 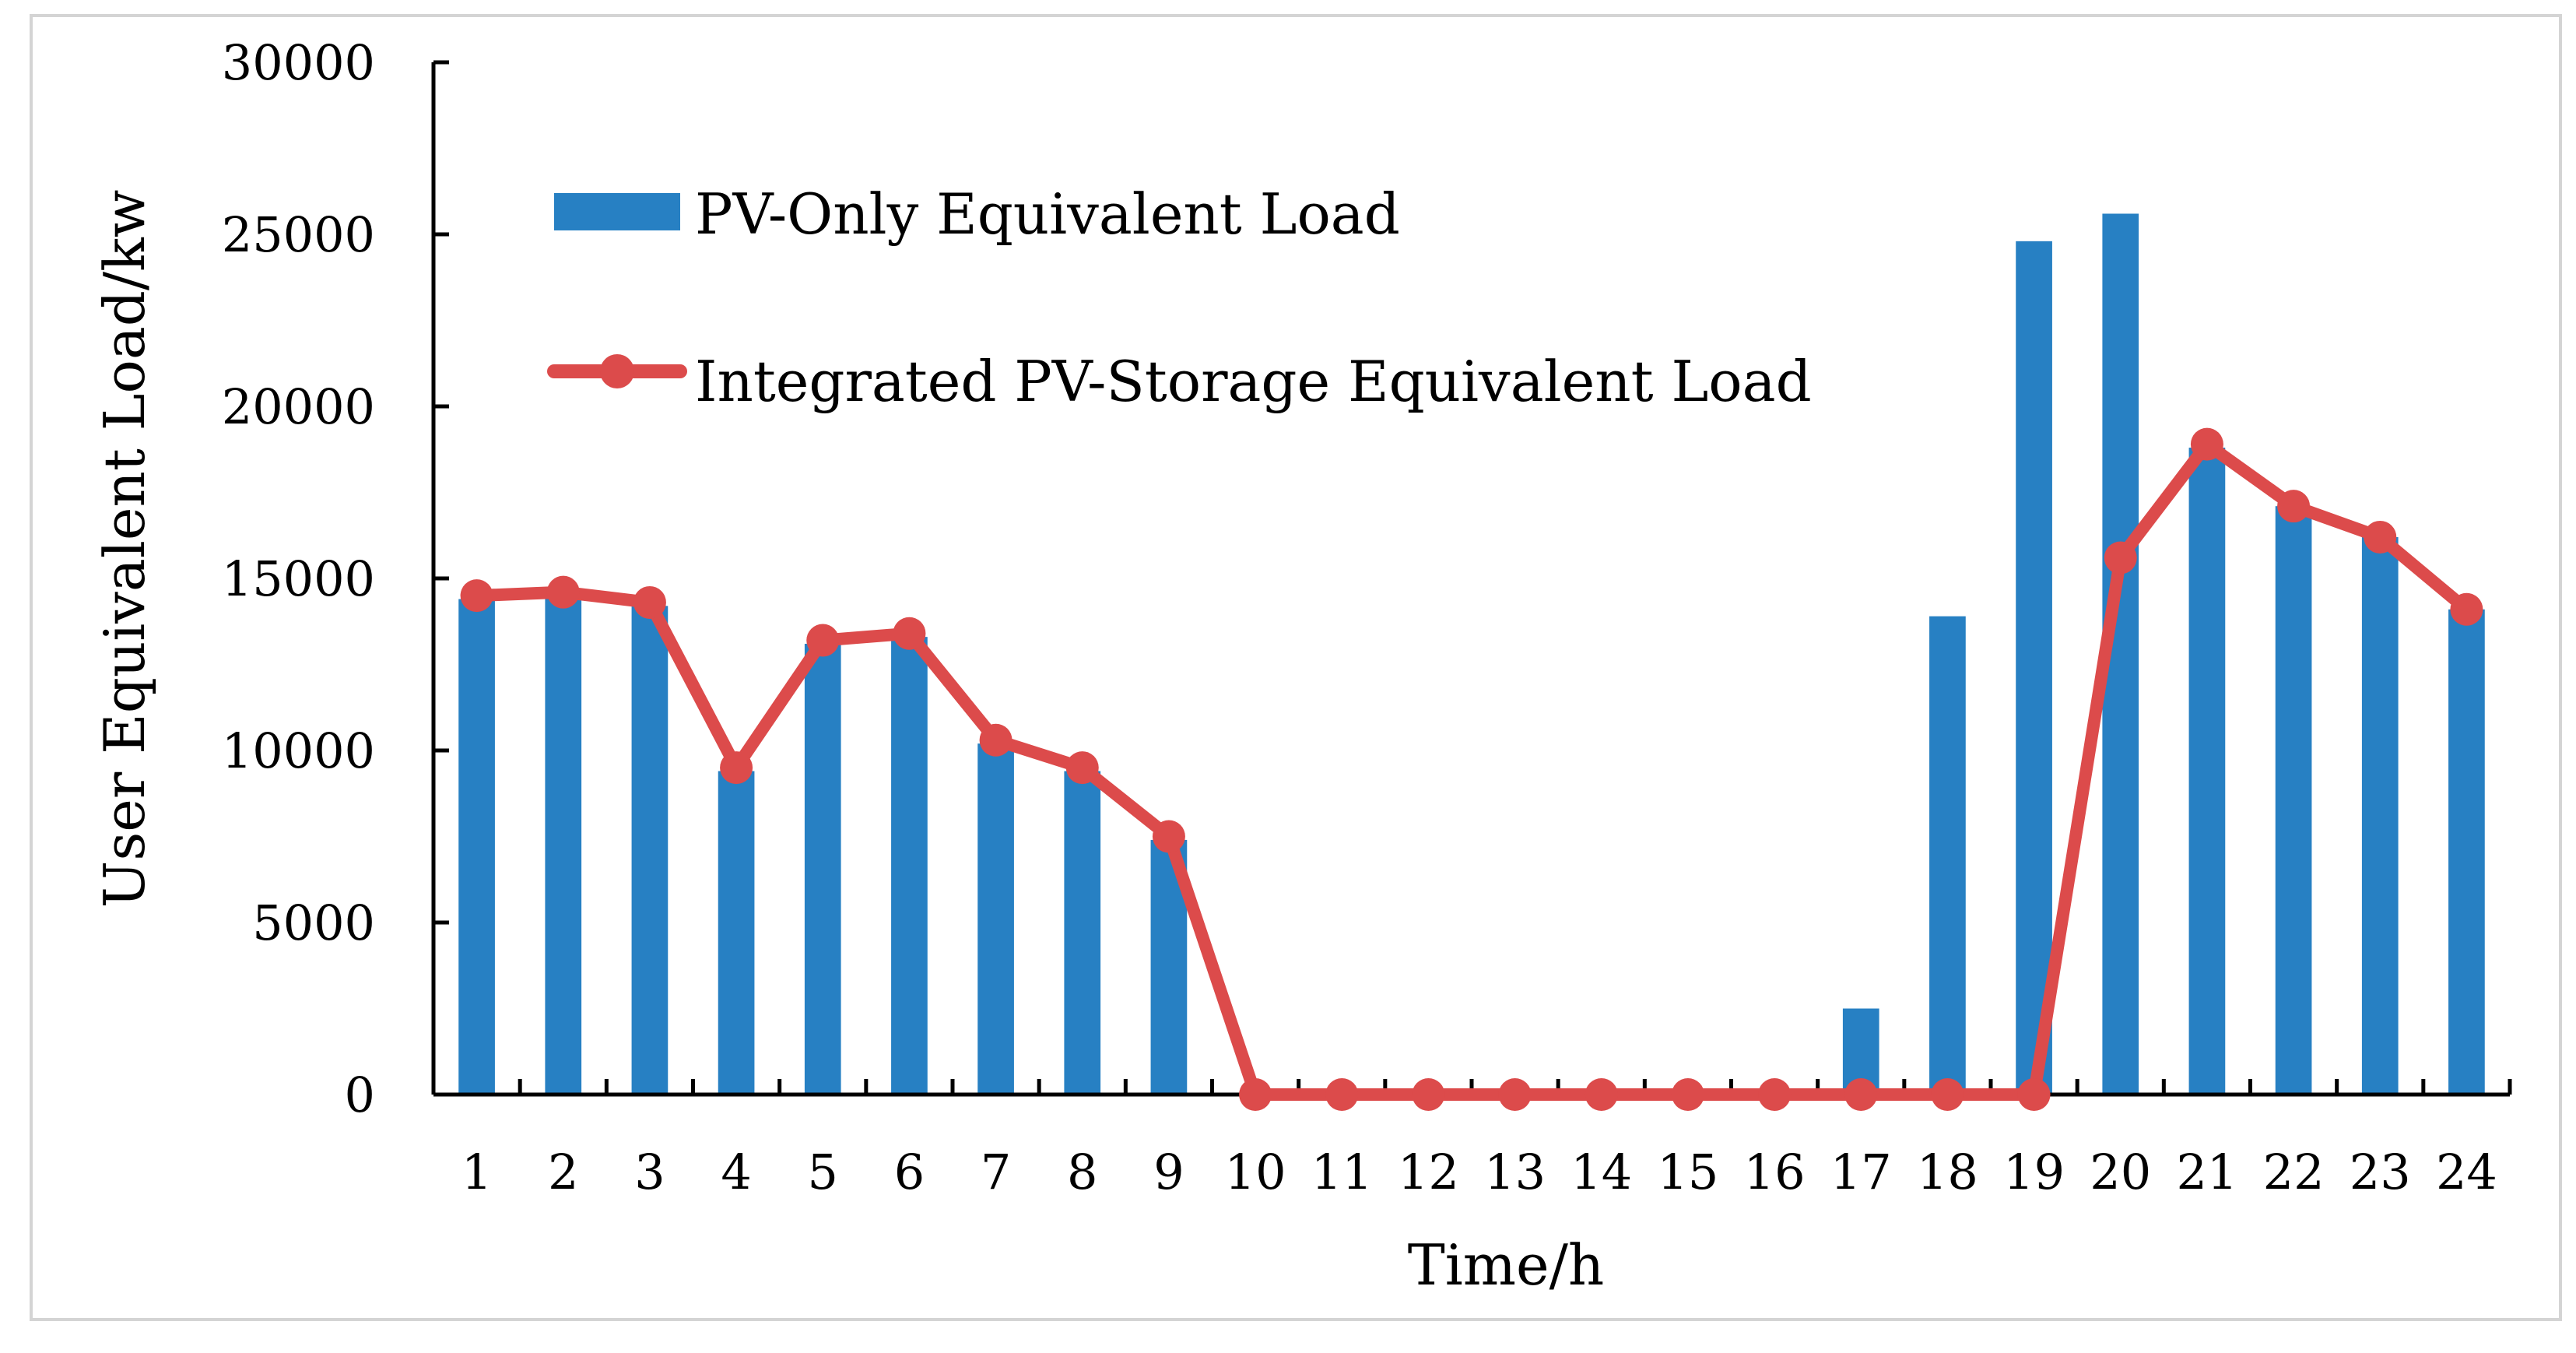 What do you see at coordinates (1169, 1172) in the screenshot?
I see `x-tick-label: 9` at bounding box center [1169, 1172].